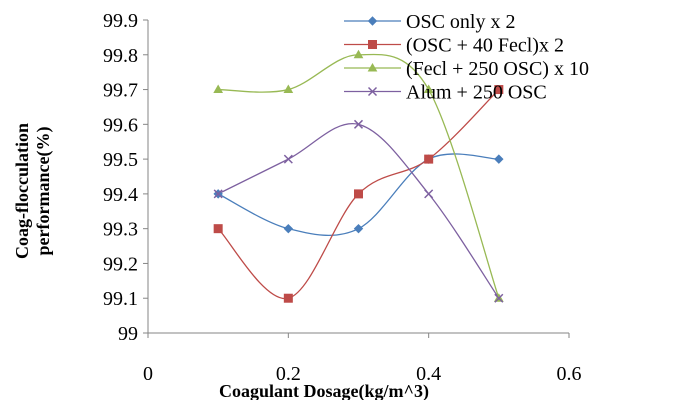 This screenshot has width=676, height=400. Describe the element at coordinates (128, 334) in the screenshot. I see `y-tick-label: 99` at that location.